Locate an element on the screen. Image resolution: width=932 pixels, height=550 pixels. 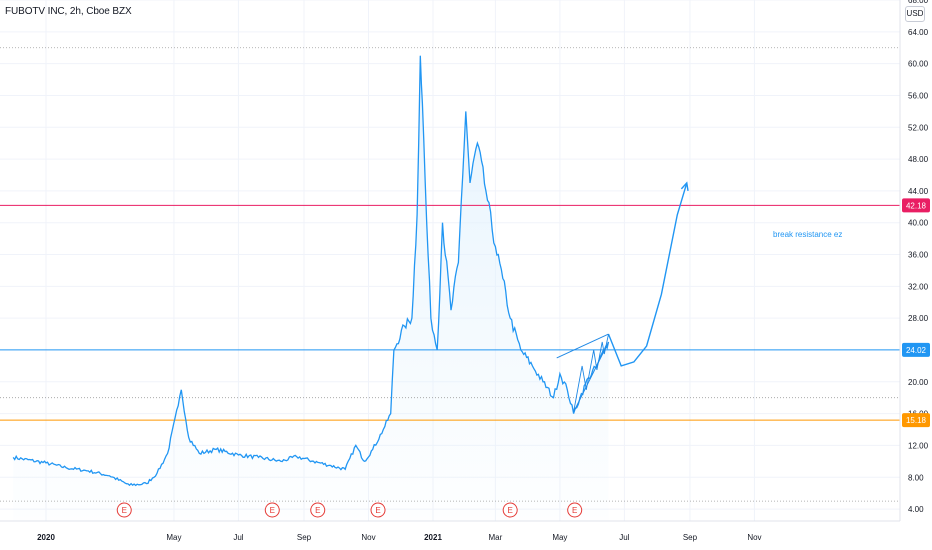
projection-path is located at coordinates (647, 274).